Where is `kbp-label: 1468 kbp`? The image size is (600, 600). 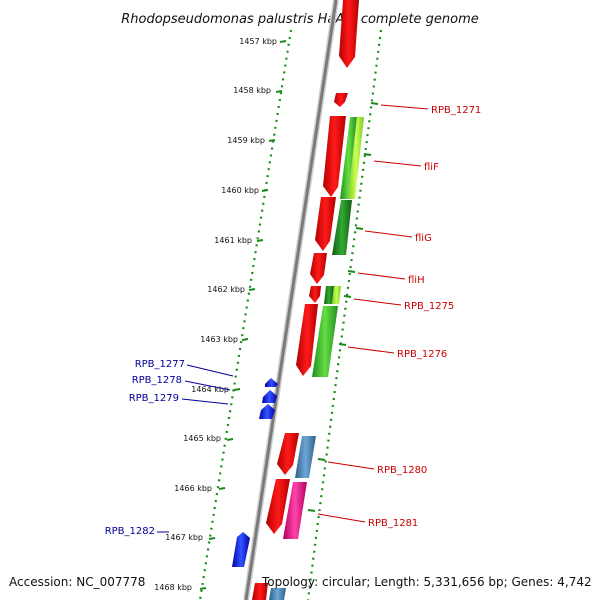 kbp-label: 1468 kbp is located at coordinates (173, 587).